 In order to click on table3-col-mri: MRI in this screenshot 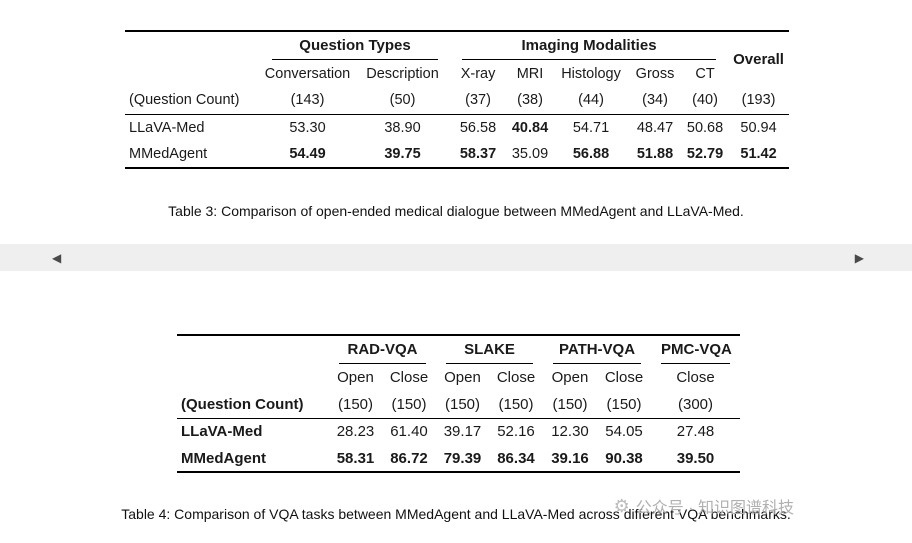, I will do `click(530, 73)`.